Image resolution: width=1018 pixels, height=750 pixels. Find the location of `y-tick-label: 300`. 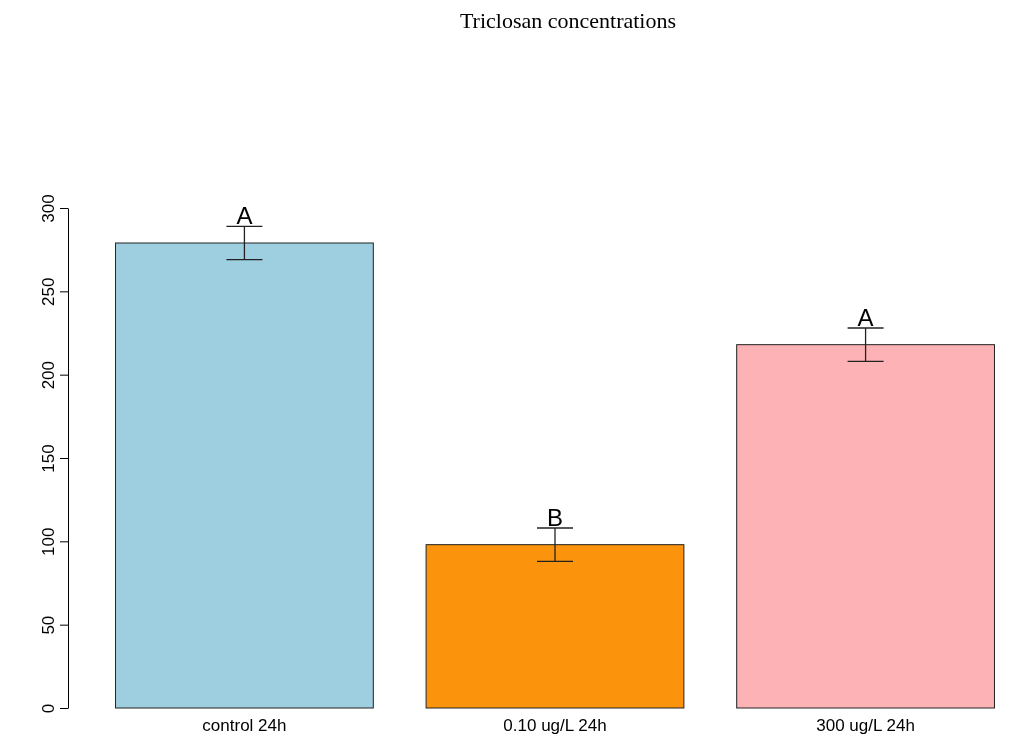

y-tick-label: 300 is located at coordinates (48, 208).